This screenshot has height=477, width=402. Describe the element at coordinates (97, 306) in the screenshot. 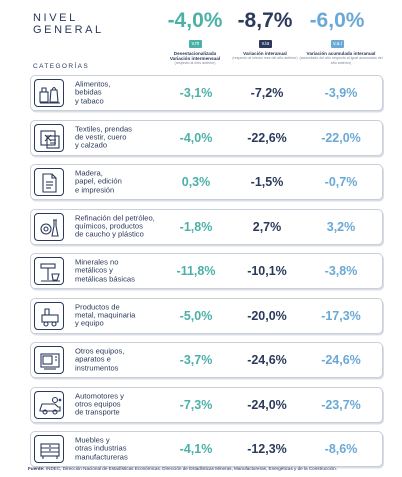

I see `category-label-line: Productos de` at that location.